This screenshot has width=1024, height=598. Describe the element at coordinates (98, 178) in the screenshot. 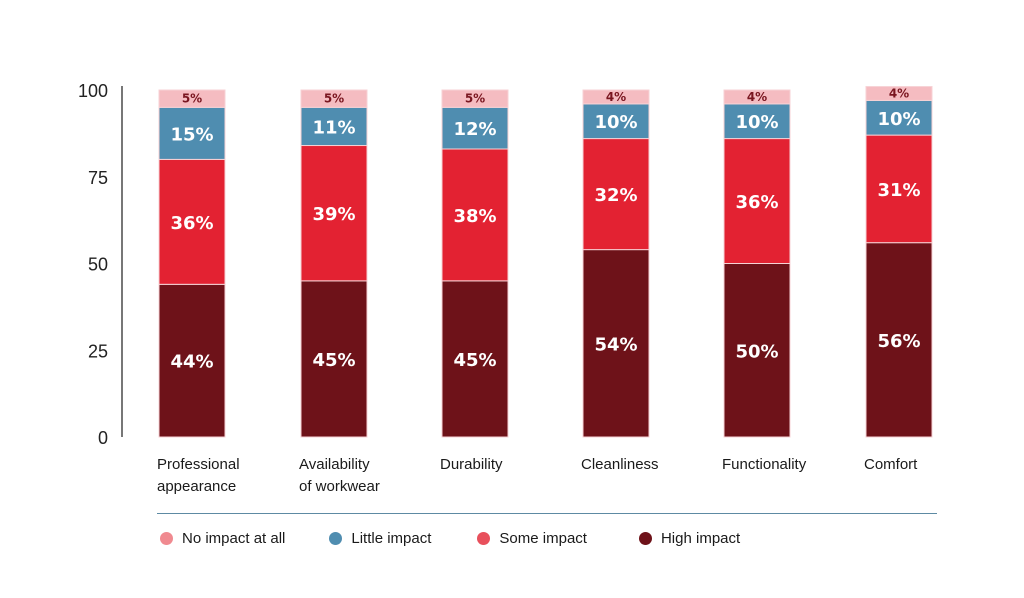

I see `y-tick-label: 75` at that location.